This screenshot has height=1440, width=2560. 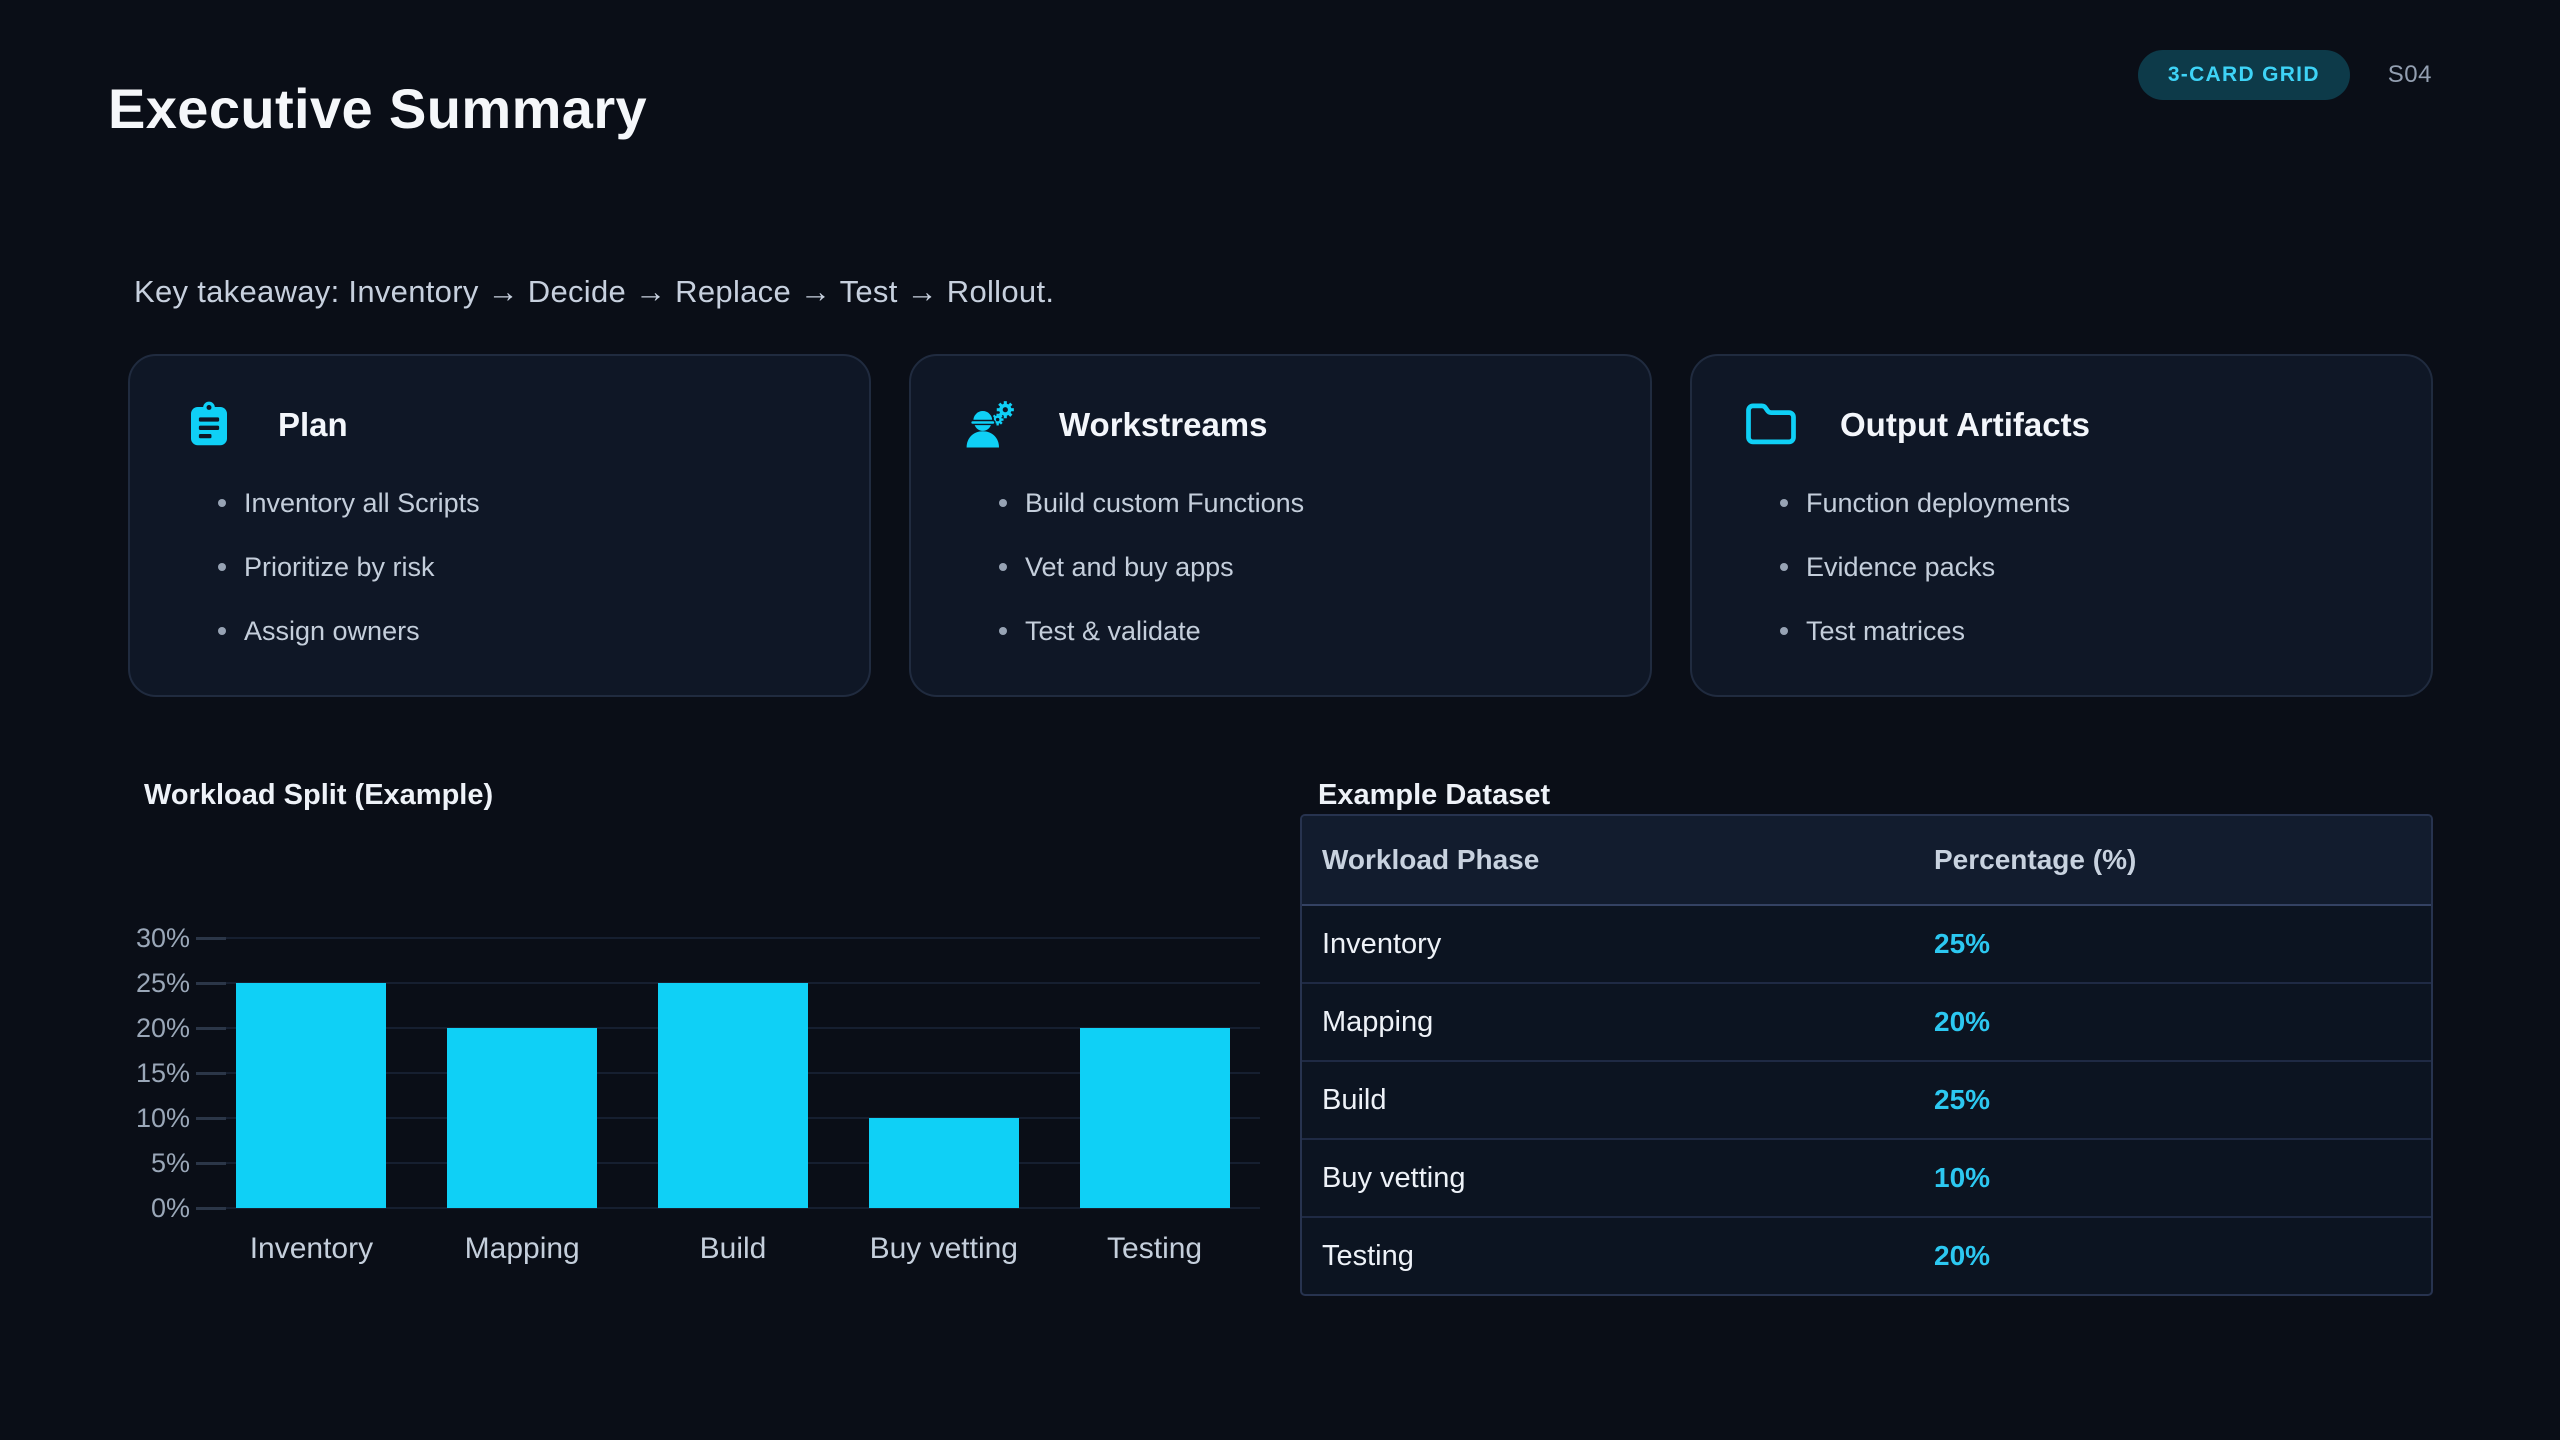 What do you see at coordinates (525, 631) in the screenshot?
I see `card-bullet-item: Assign owners` at bounding box center [525, 631].